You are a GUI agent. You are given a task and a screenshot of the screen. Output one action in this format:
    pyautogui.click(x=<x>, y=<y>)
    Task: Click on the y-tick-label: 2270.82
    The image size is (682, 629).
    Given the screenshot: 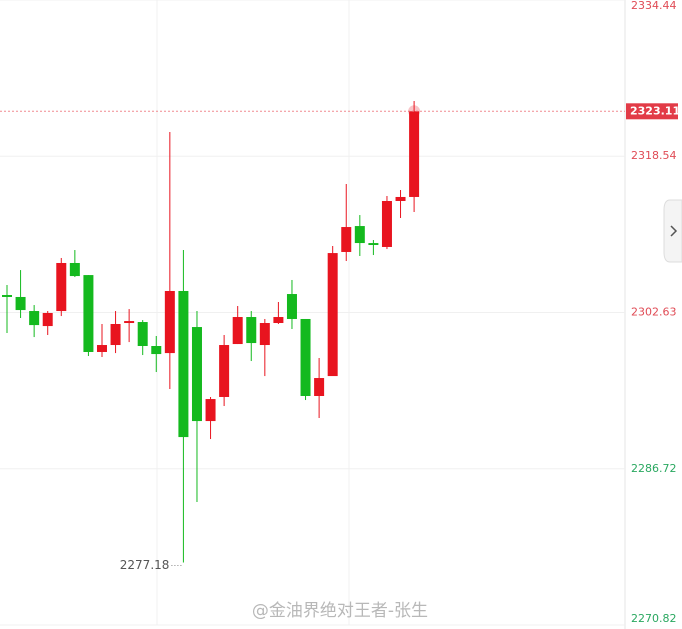 What is the action you would take?
    pyautogui.click(x=654, y=618)
    